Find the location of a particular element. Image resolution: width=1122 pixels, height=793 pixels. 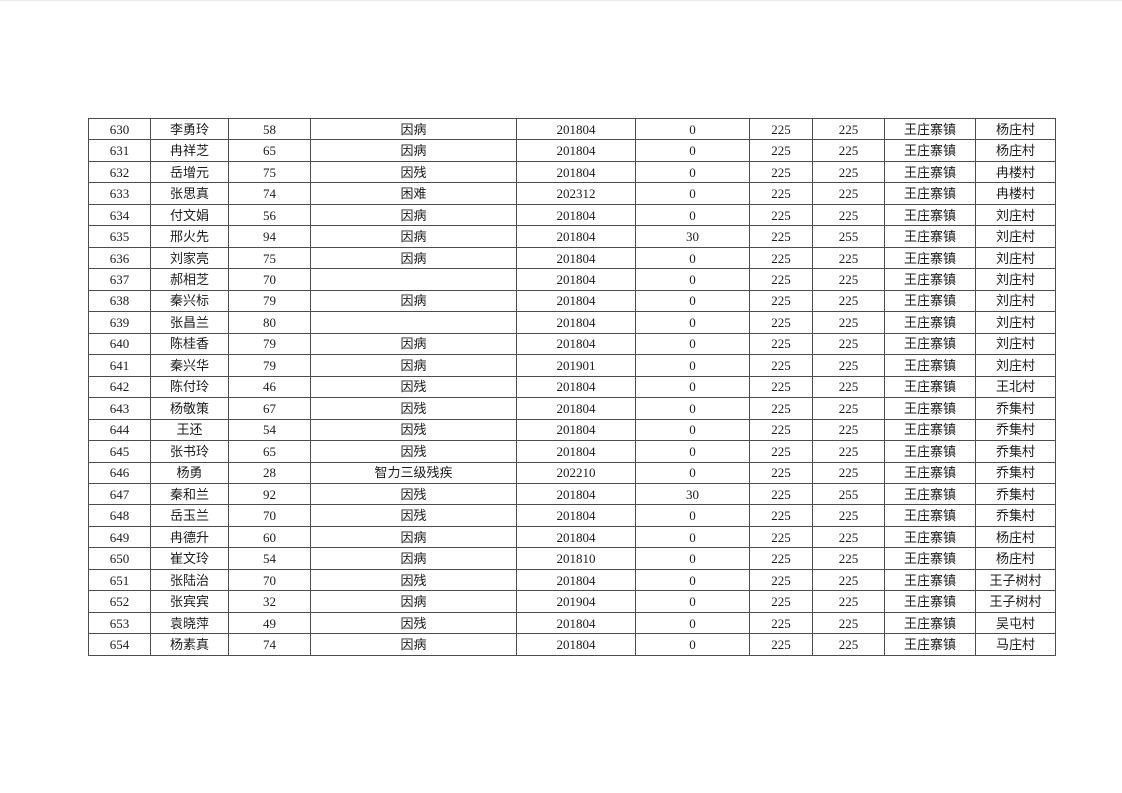

cell-serial-number: 645 is located at coordinates (119, 451).